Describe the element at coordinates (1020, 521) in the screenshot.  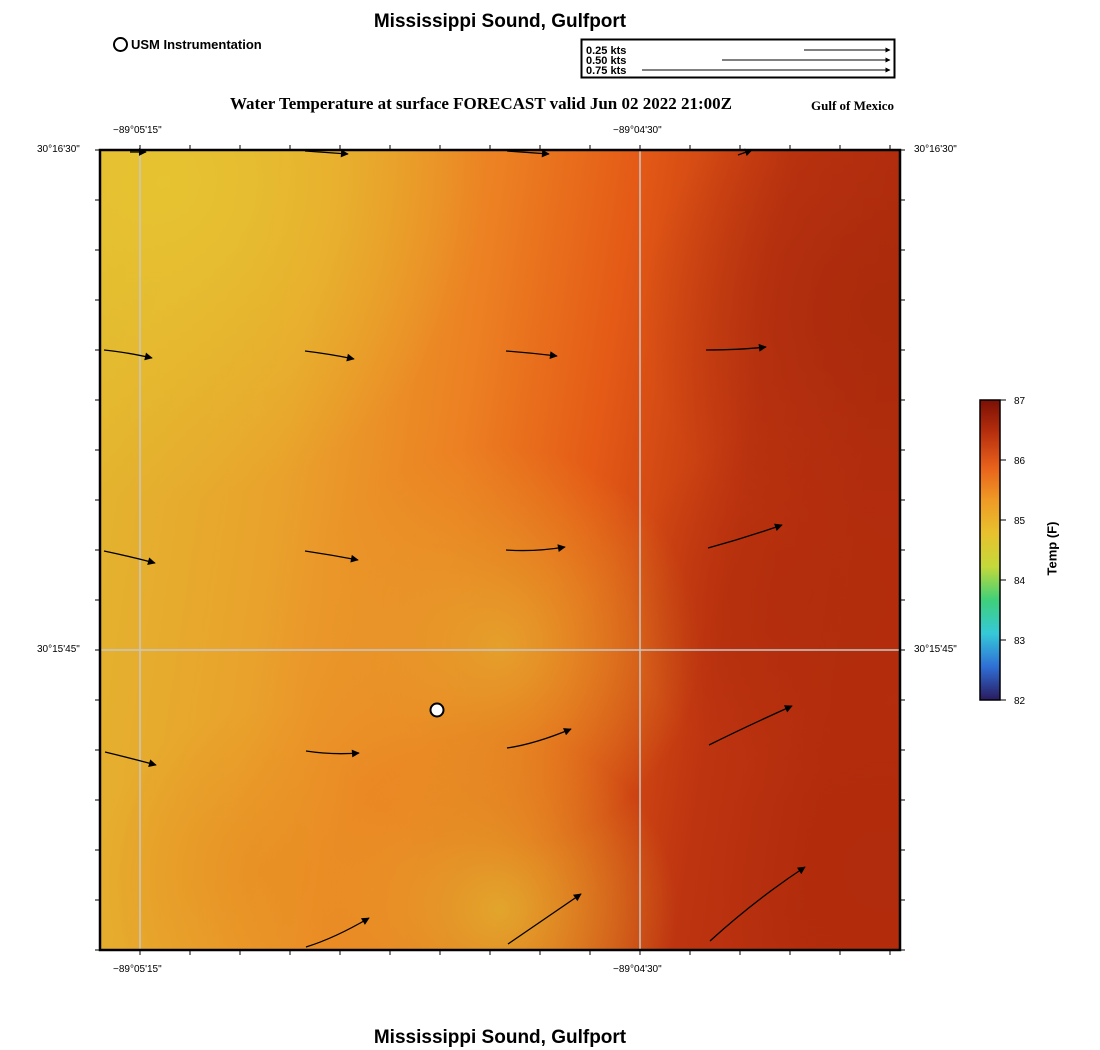
I see `colorbar-tick-label: 85` at that location.